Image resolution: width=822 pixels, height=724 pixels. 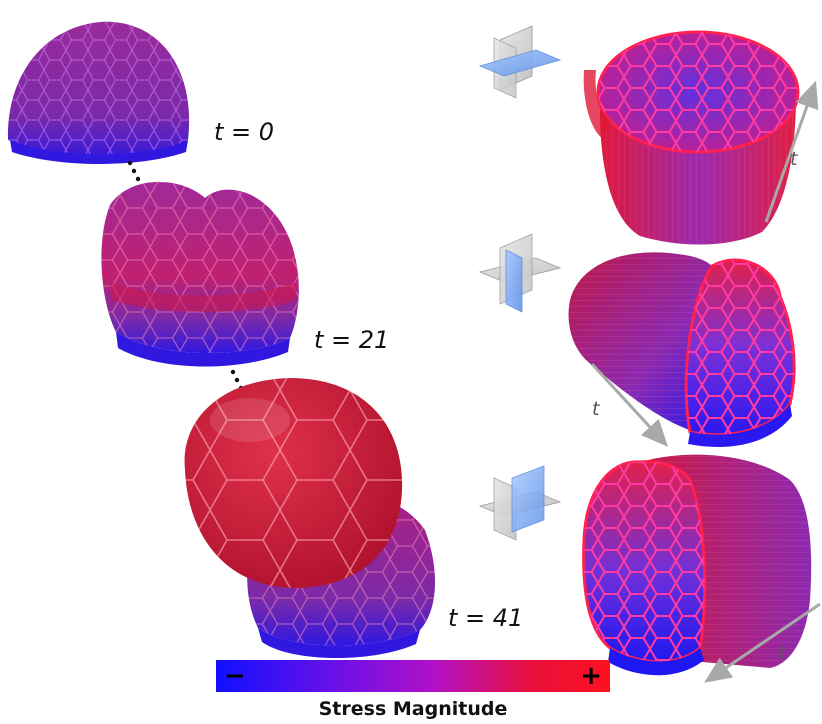 I want to click on time-axis-label-3: t, so click(x=782, y=653).